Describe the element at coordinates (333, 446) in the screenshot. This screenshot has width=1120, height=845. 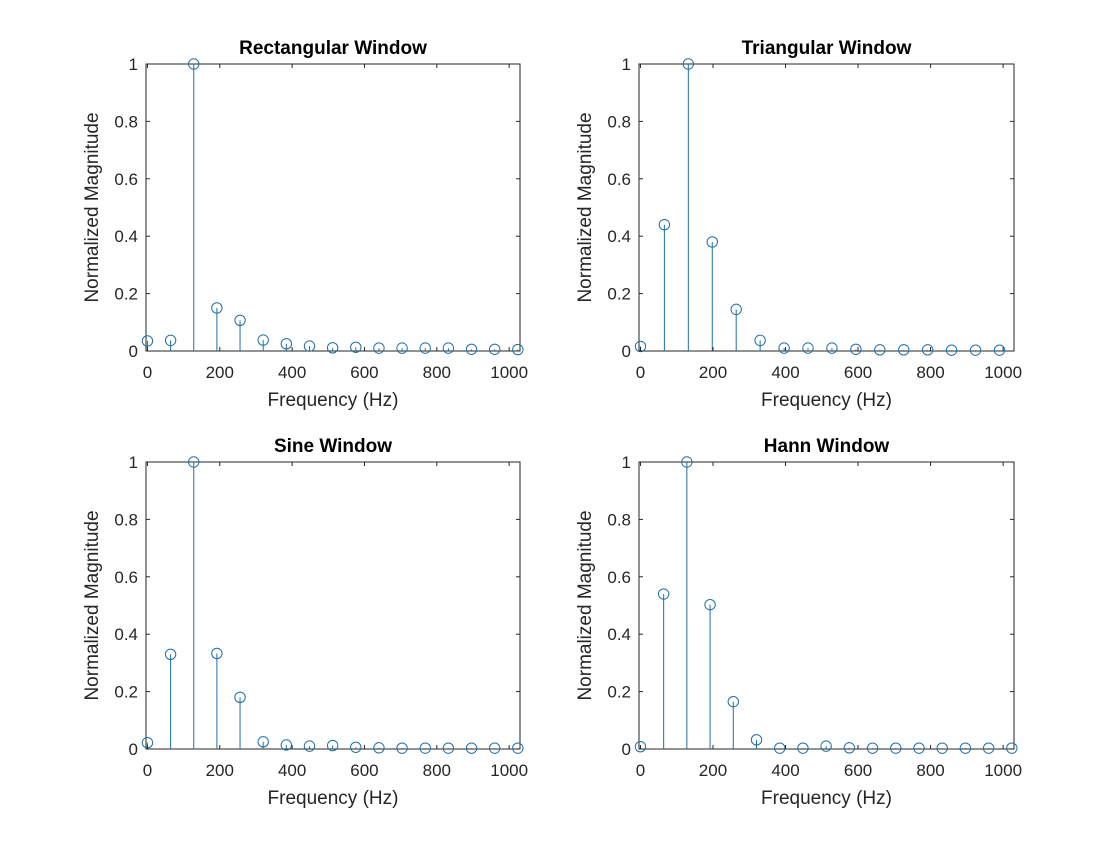
I see `chart-title: Sine Window` at that location.